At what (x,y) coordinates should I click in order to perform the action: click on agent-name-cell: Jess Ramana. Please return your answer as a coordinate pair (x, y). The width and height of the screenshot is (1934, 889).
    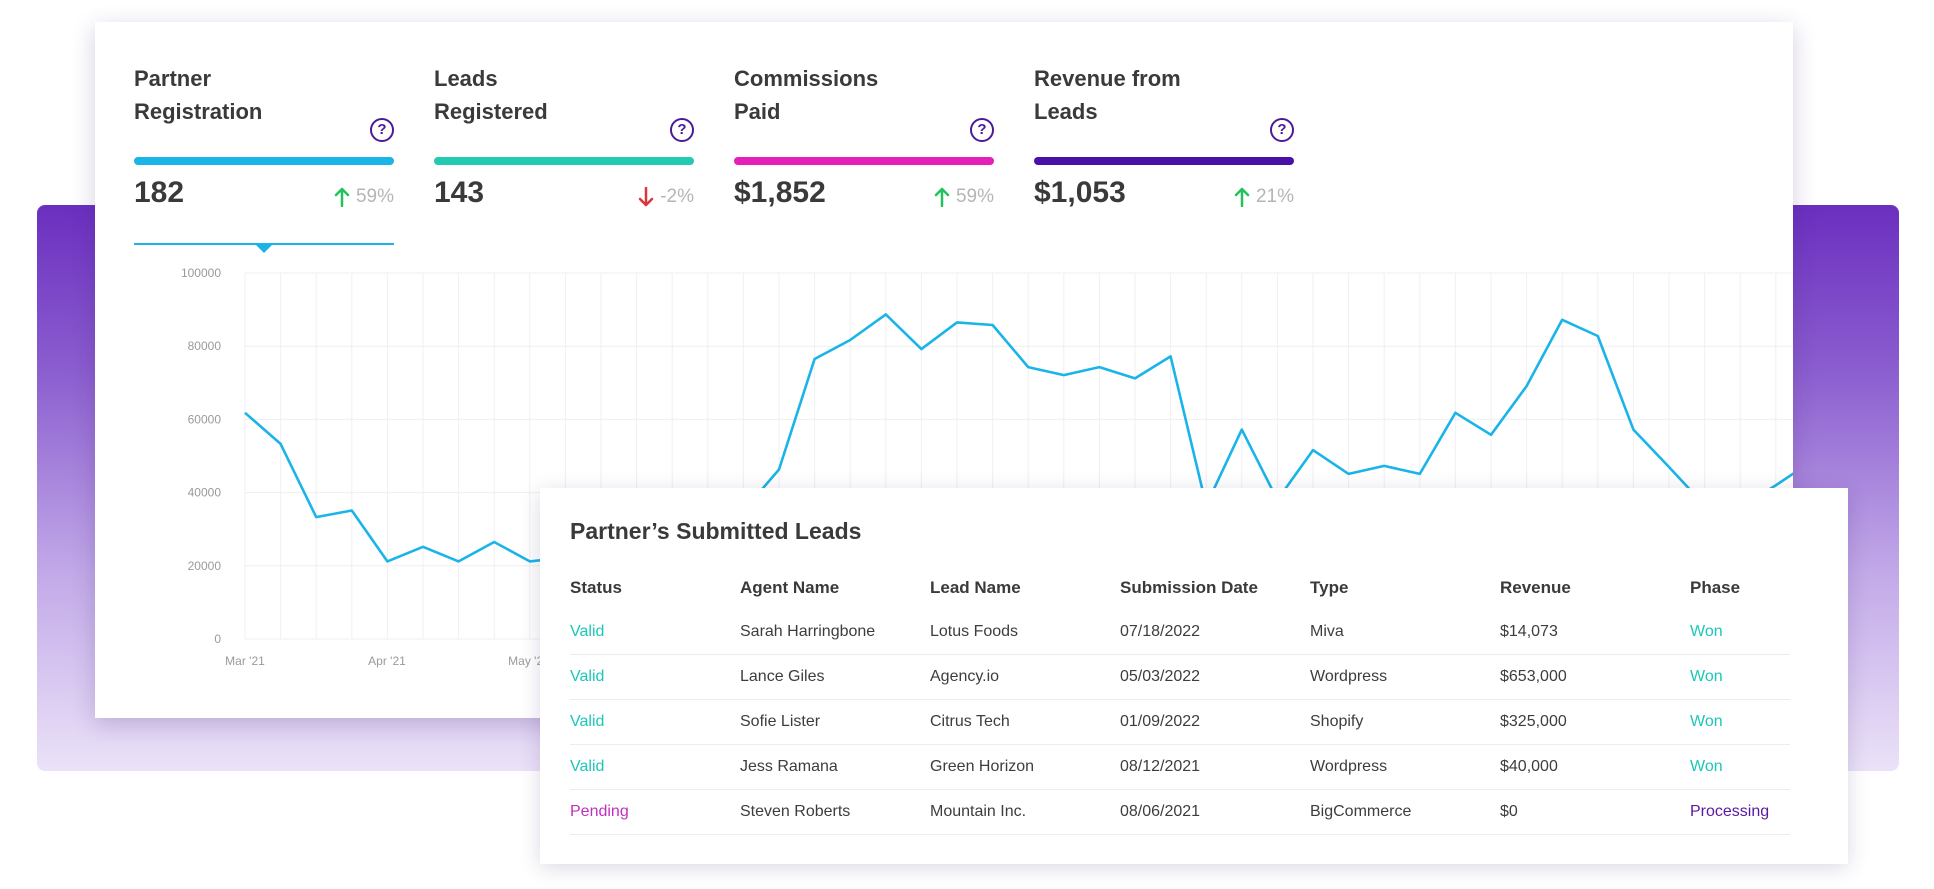
    Looking at the image, I should click on (835, 767).